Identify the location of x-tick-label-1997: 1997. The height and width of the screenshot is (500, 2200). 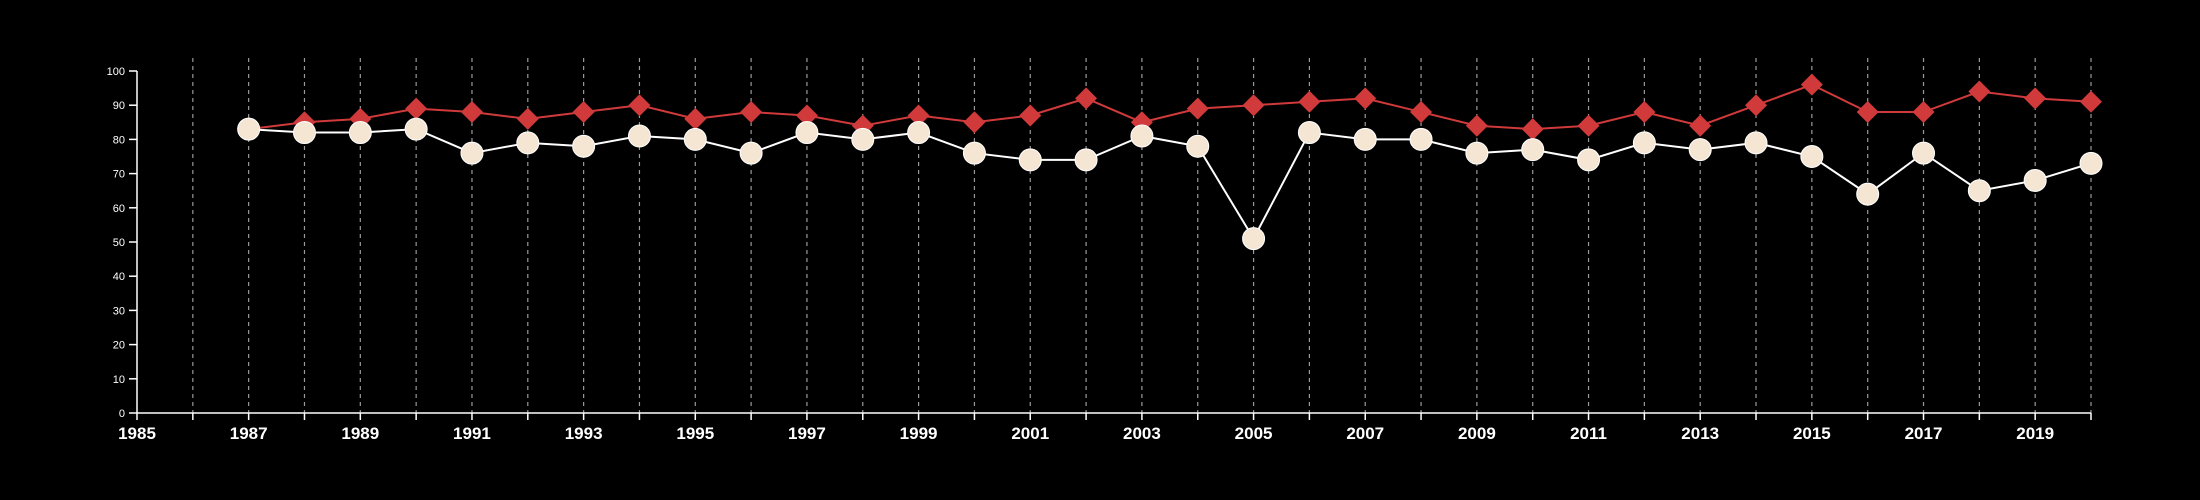
(807, 433).